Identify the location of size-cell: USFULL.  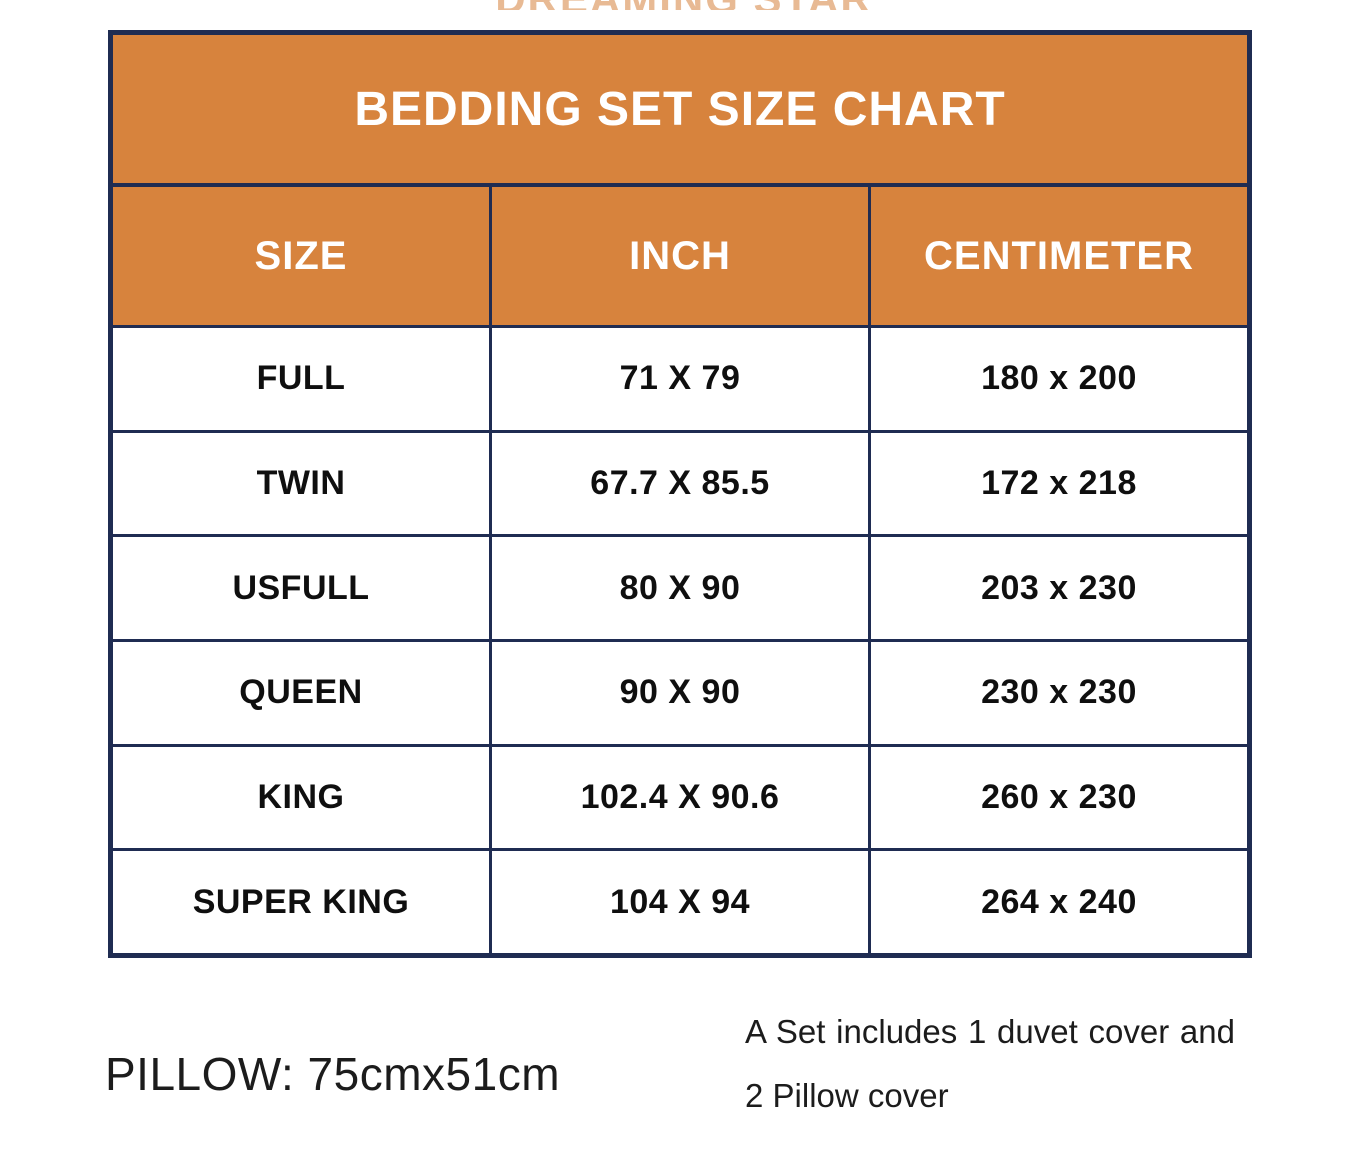
(302, 588).